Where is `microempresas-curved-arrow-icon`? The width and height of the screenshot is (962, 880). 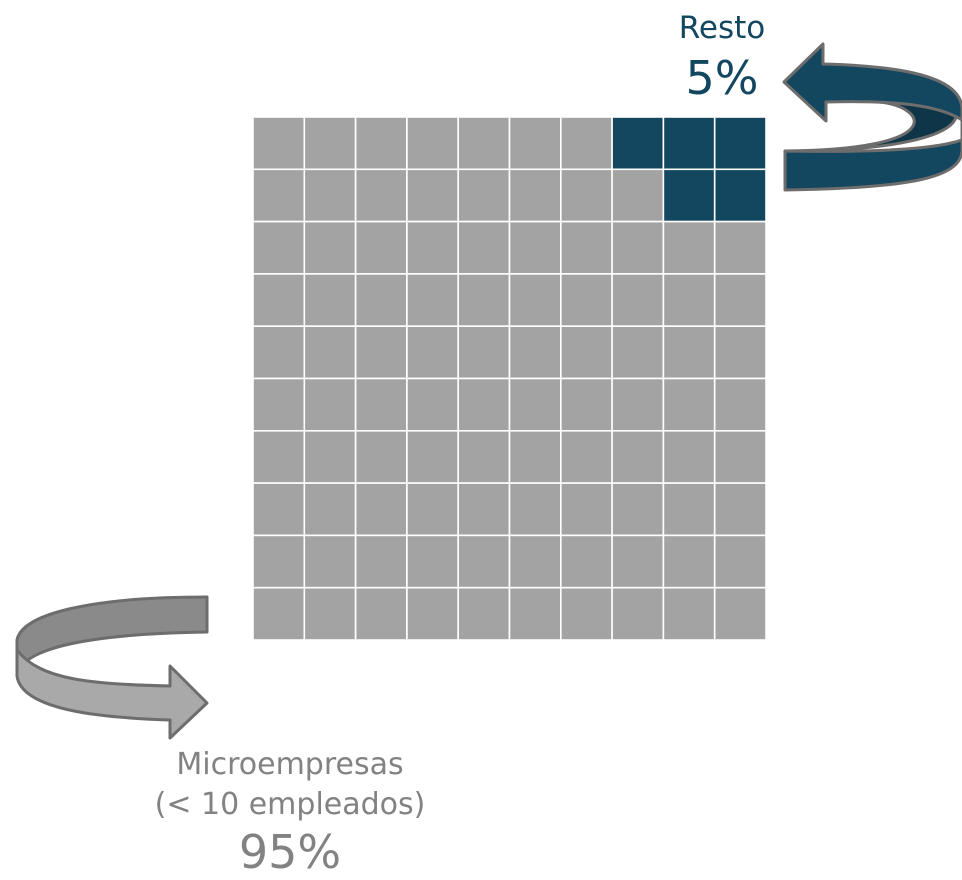 microempresas-curved-arrow-icon is located at coordinates (112, 667).